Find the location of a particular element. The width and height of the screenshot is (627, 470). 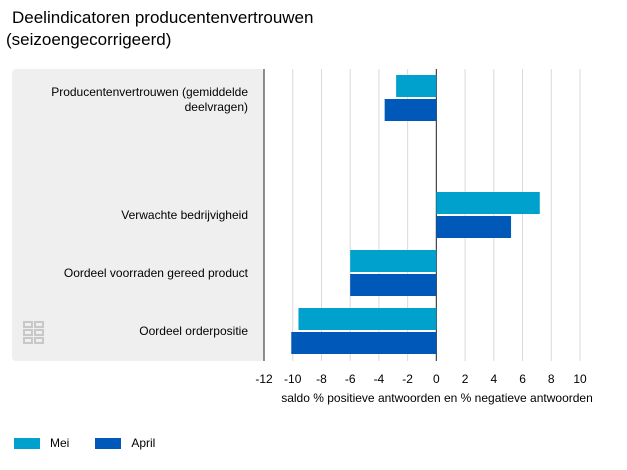

x-tick-label: -8 is located at coordinates (321, 379).